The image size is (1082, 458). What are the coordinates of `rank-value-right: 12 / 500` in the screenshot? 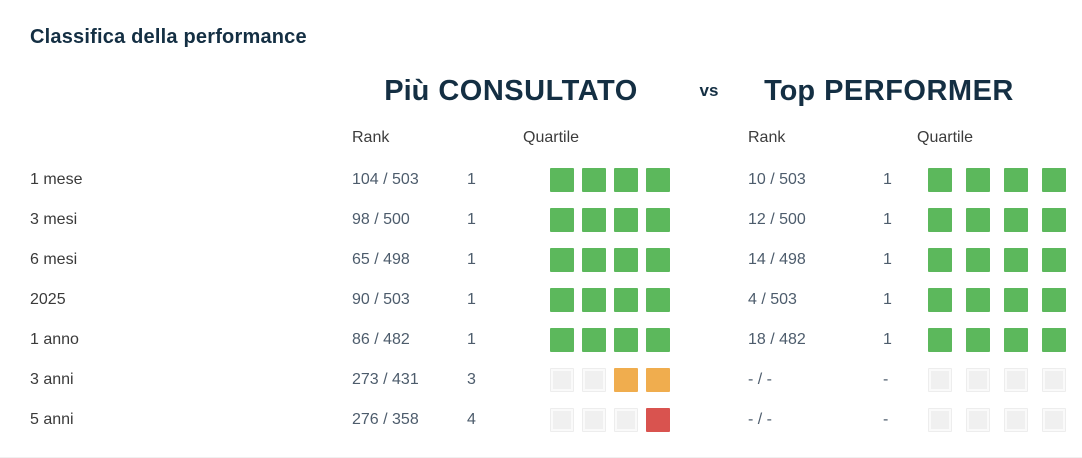 It's located at (777, 219).